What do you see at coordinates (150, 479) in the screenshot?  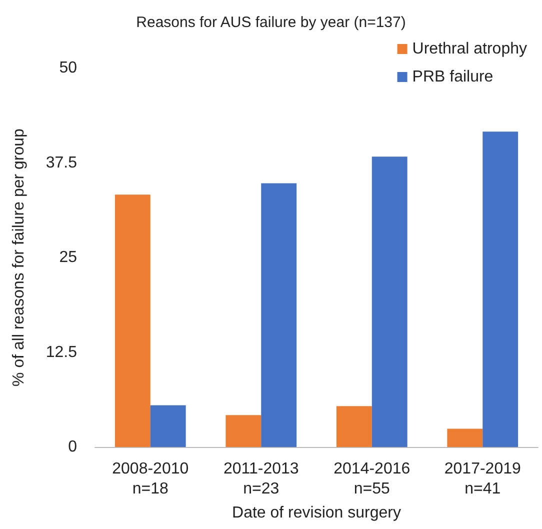 I see `x-tick-label: 2008-2010 n=18` at bounding box center [150, 479].